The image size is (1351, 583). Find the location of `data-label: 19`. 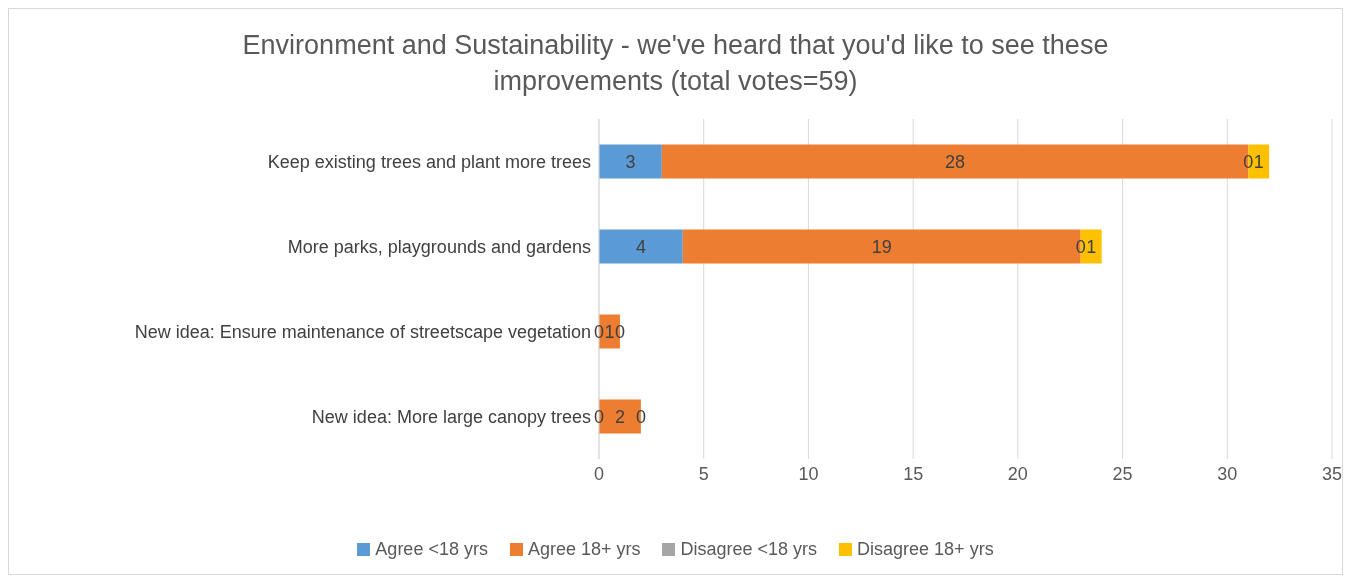

data-label: 19 is located at coordinates (881, 246).